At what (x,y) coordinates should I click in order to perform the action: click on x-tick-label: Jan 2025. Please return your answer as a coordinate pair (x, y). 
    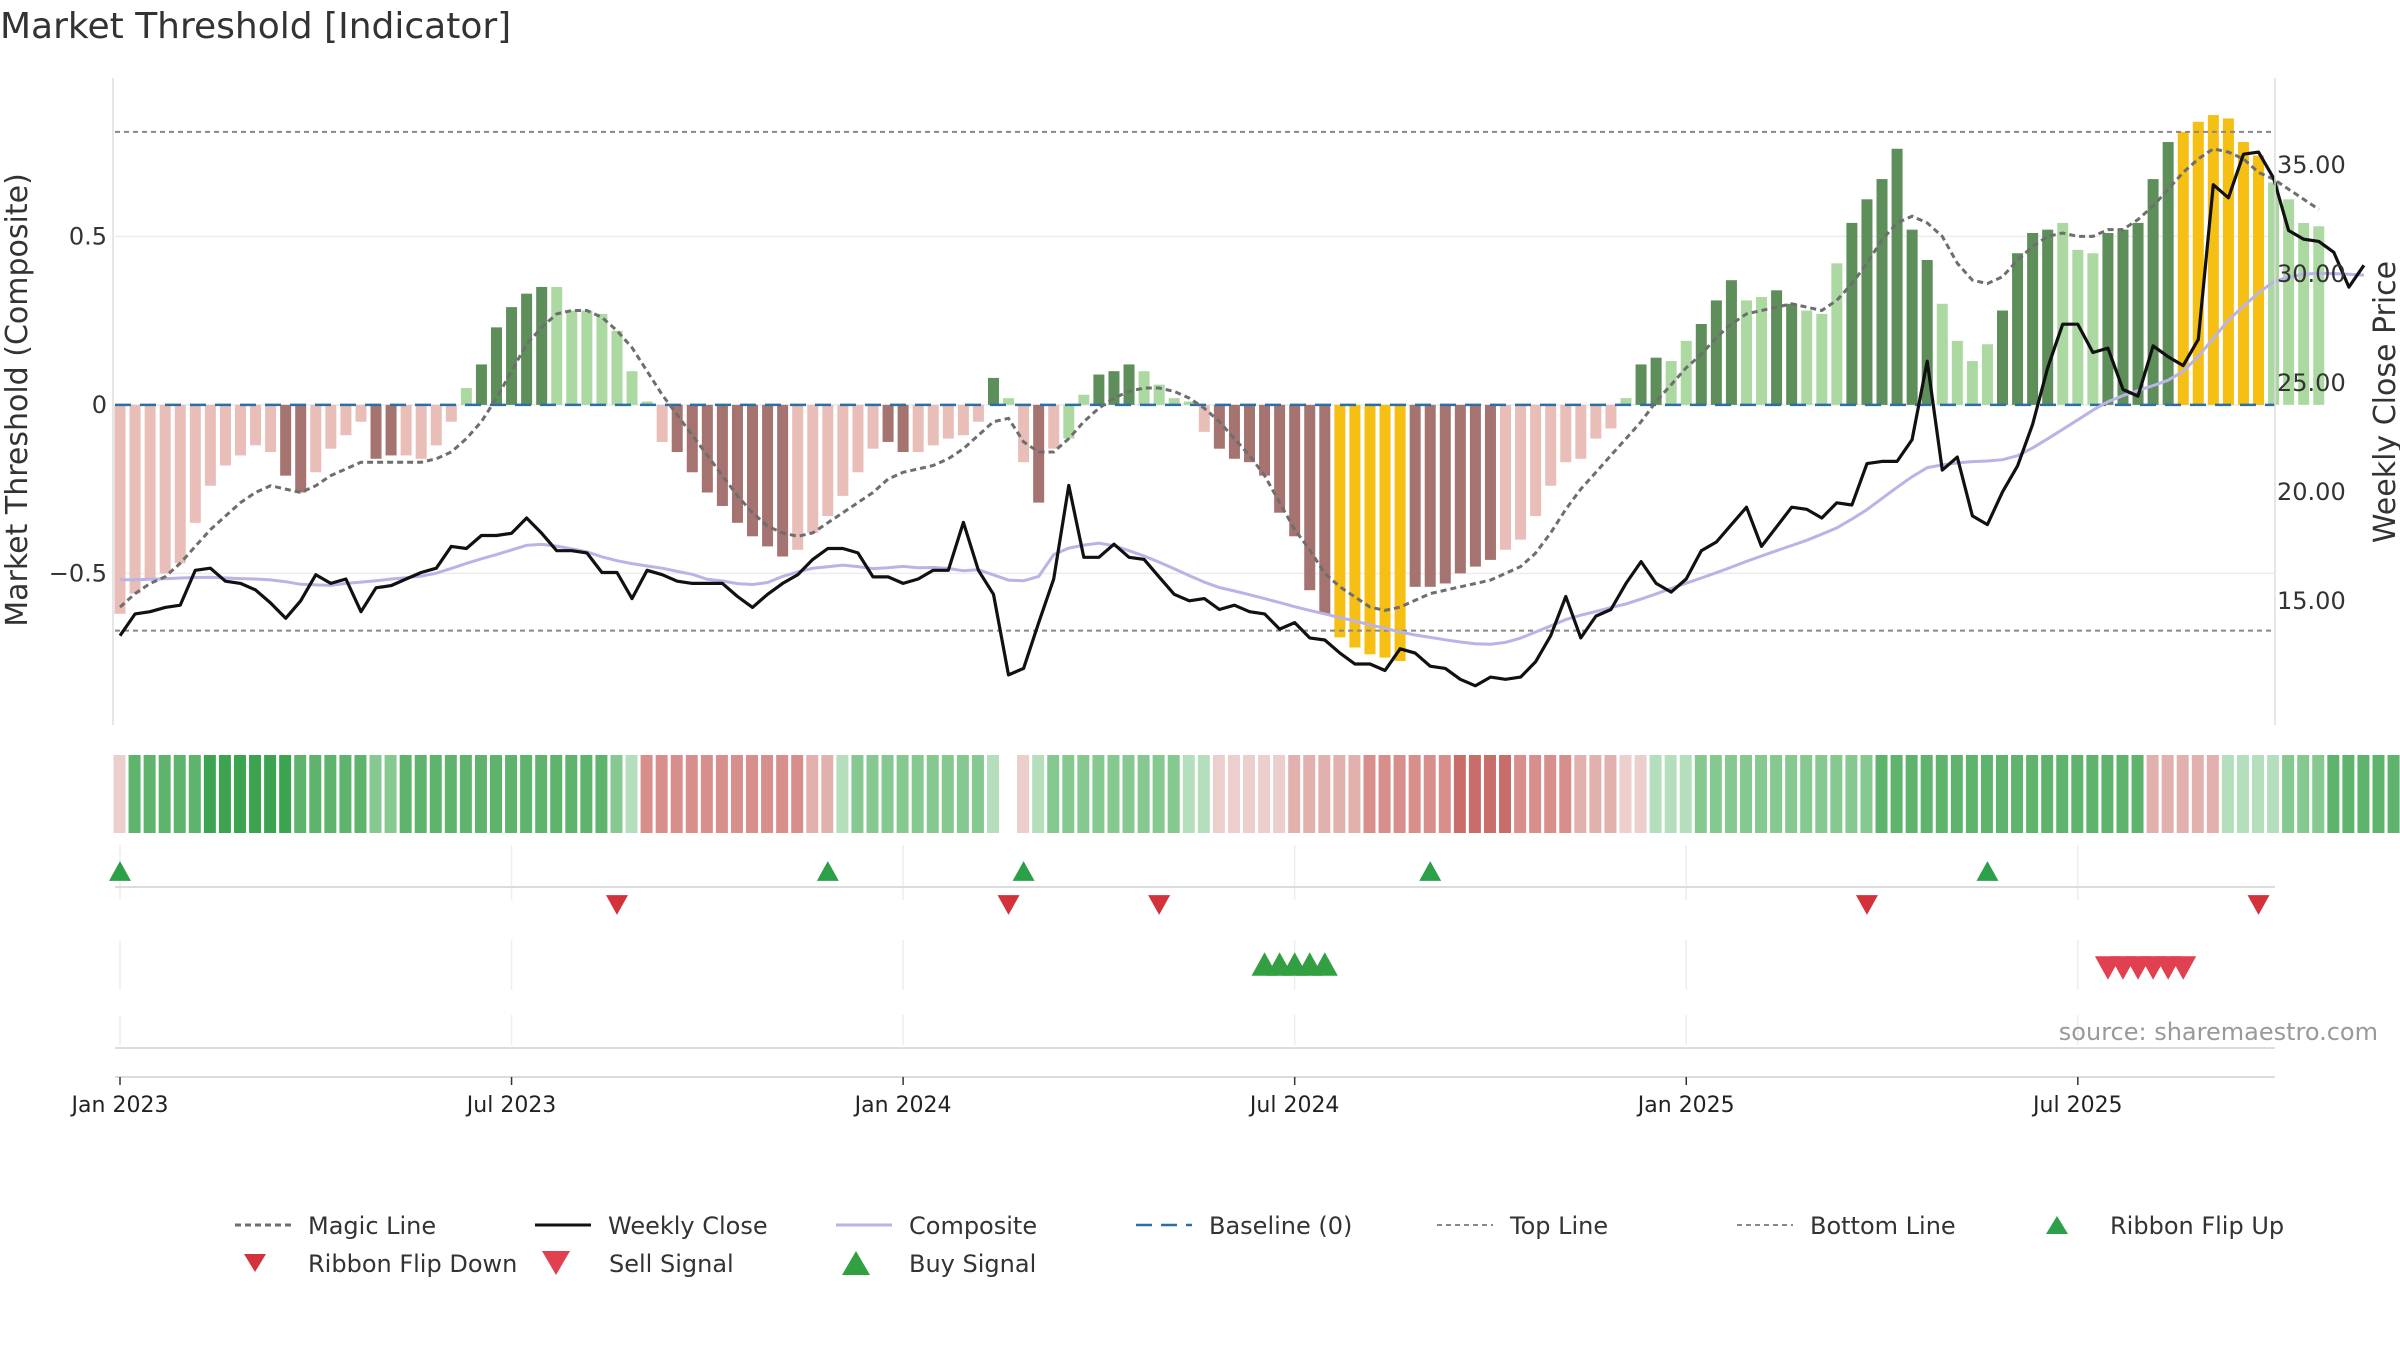
    Looking at the image, I should click on (1685, 1105).